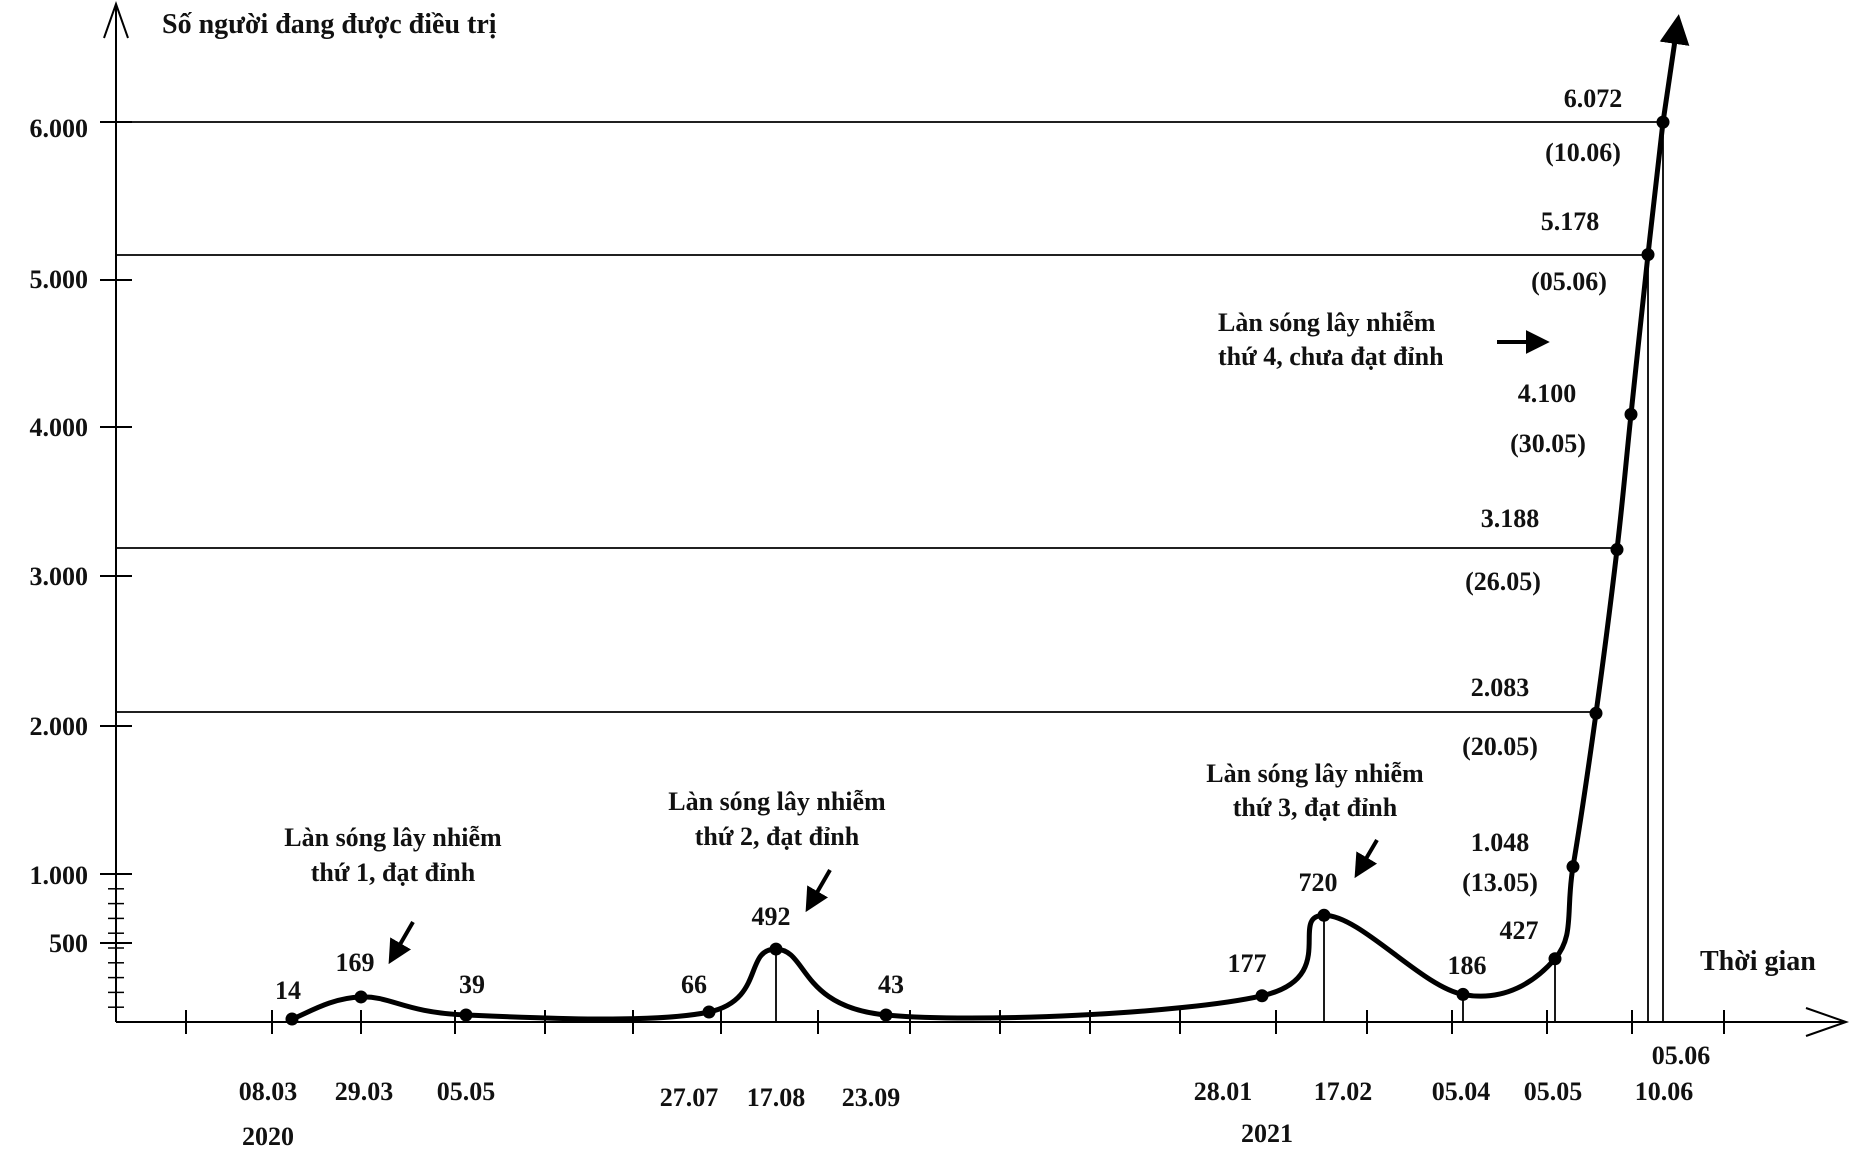  Describe the element at coordinates (1663, 122) in the screenshot. I see `data-point-6.072` at that location.